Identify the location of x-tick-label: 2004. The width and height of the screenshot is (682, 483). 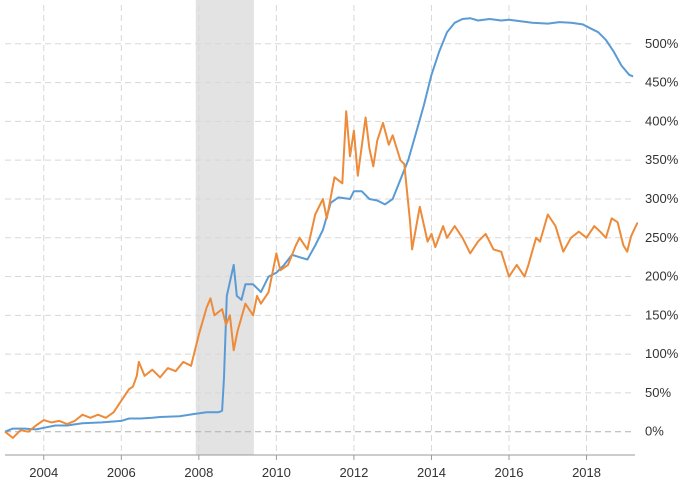
(43, 472).